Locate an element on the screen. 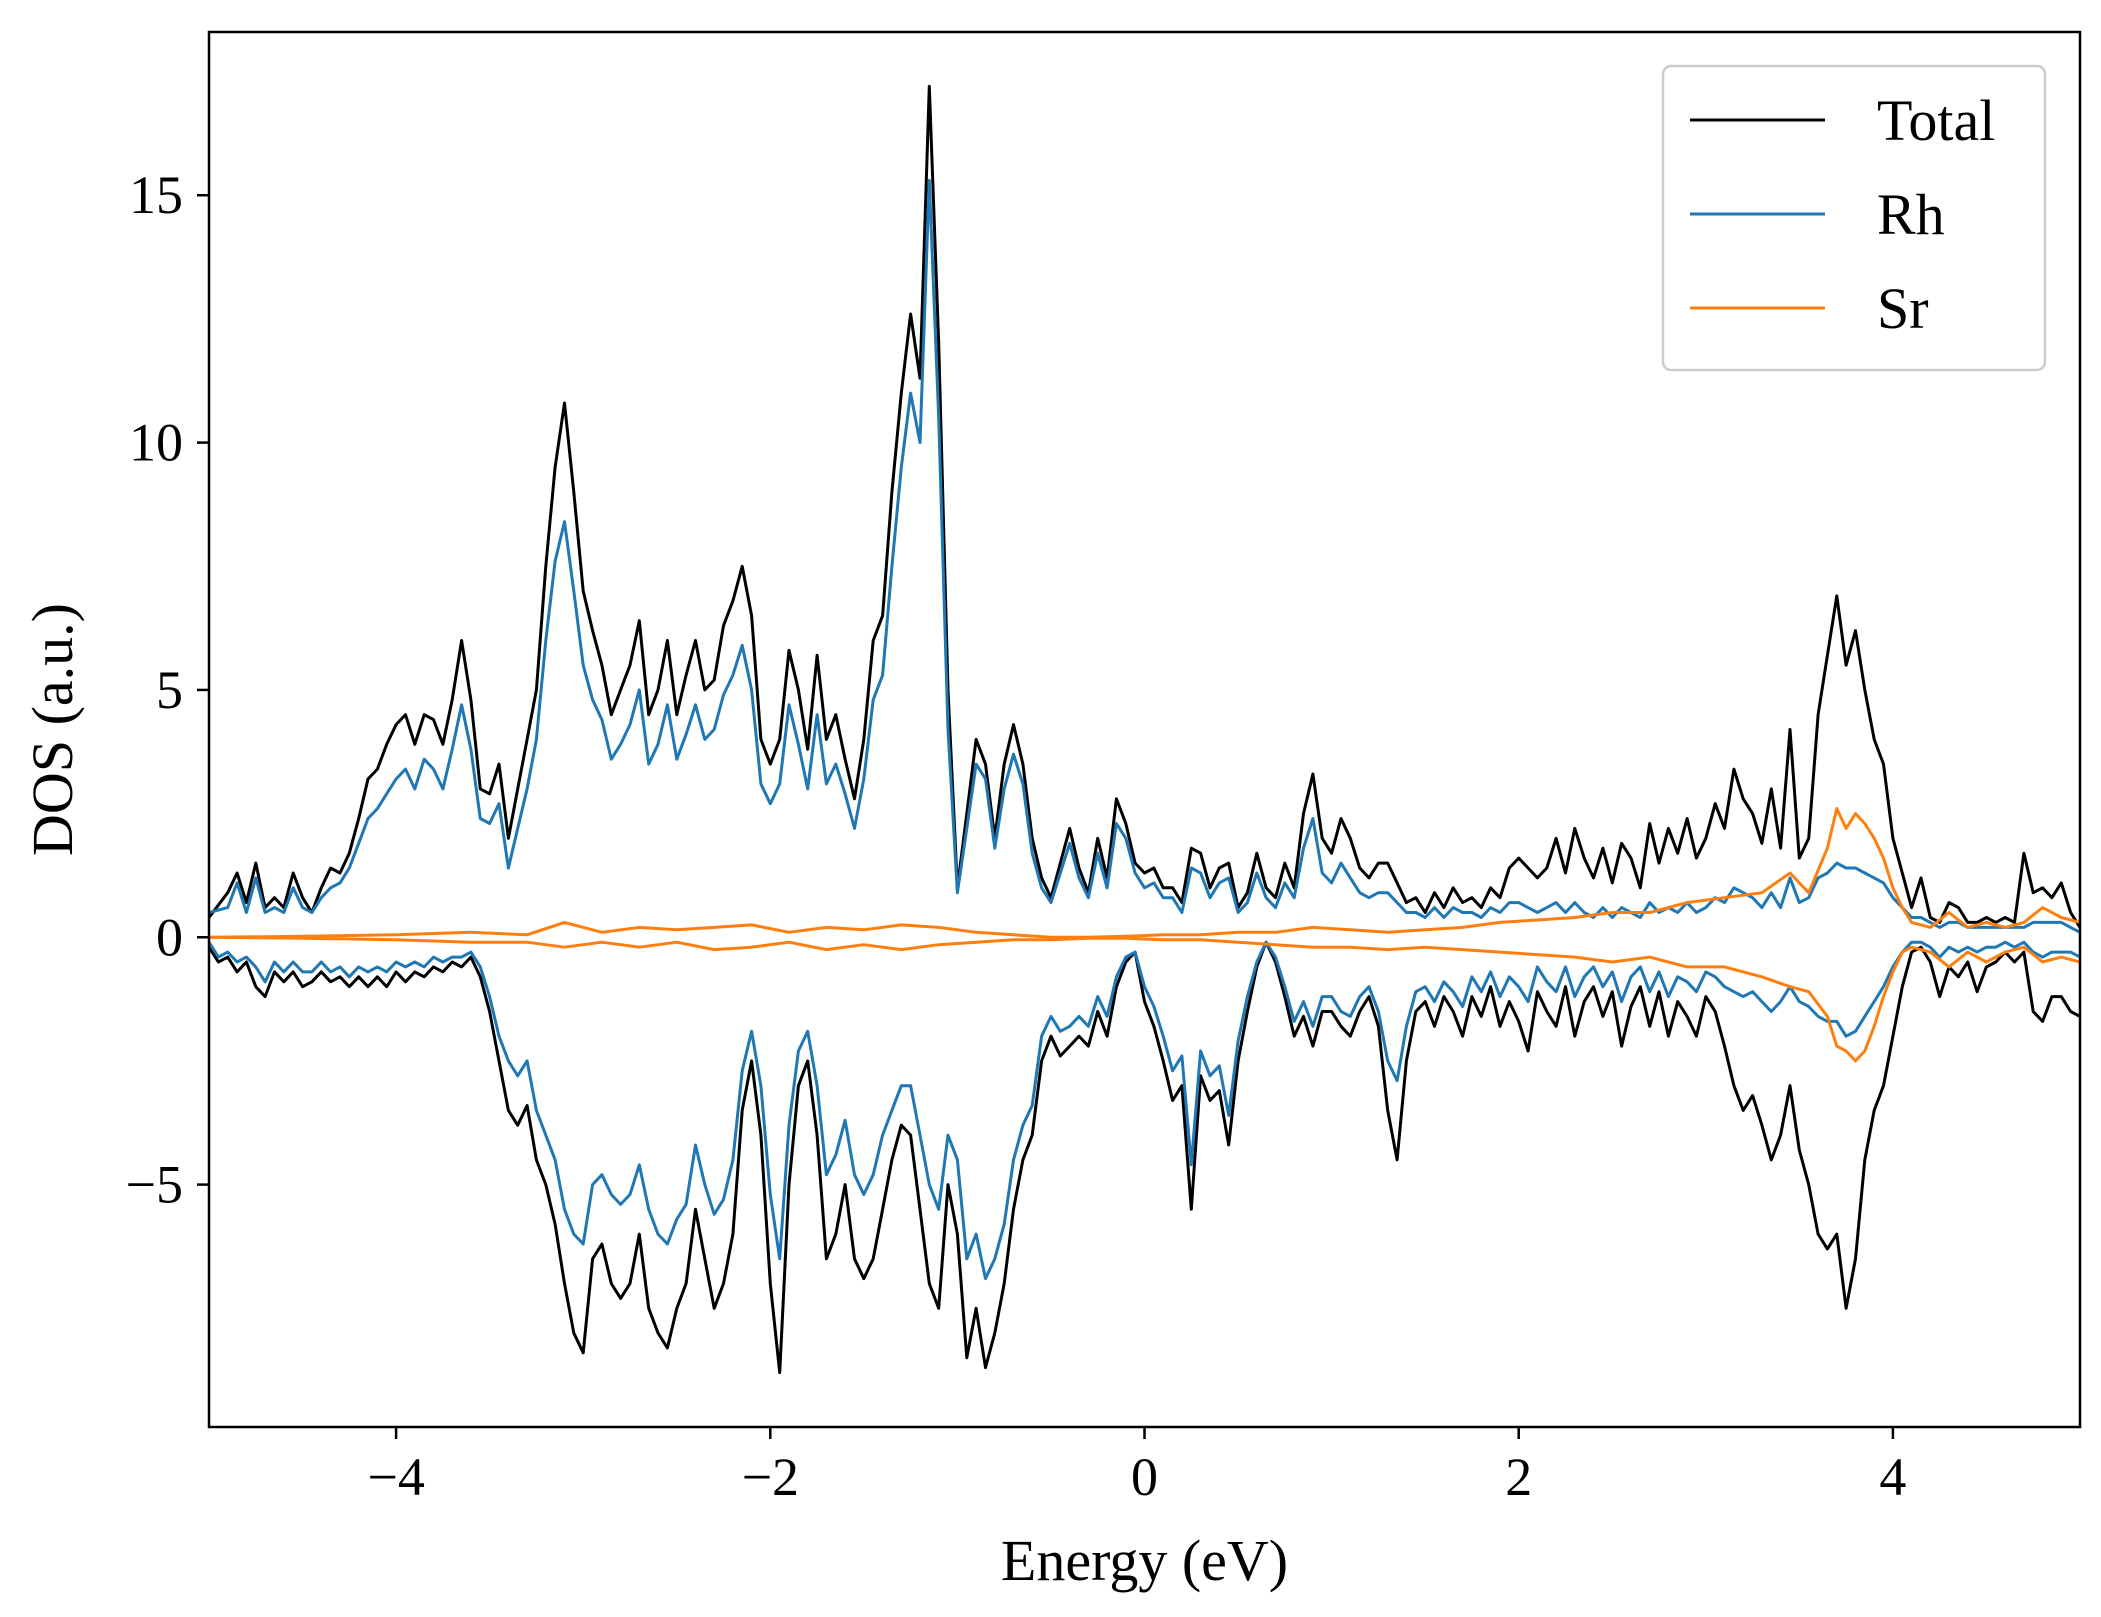 The height and width of the screenshot is (1617, 2101). y-tick-label: 0 is located at coordinates (169, 937).